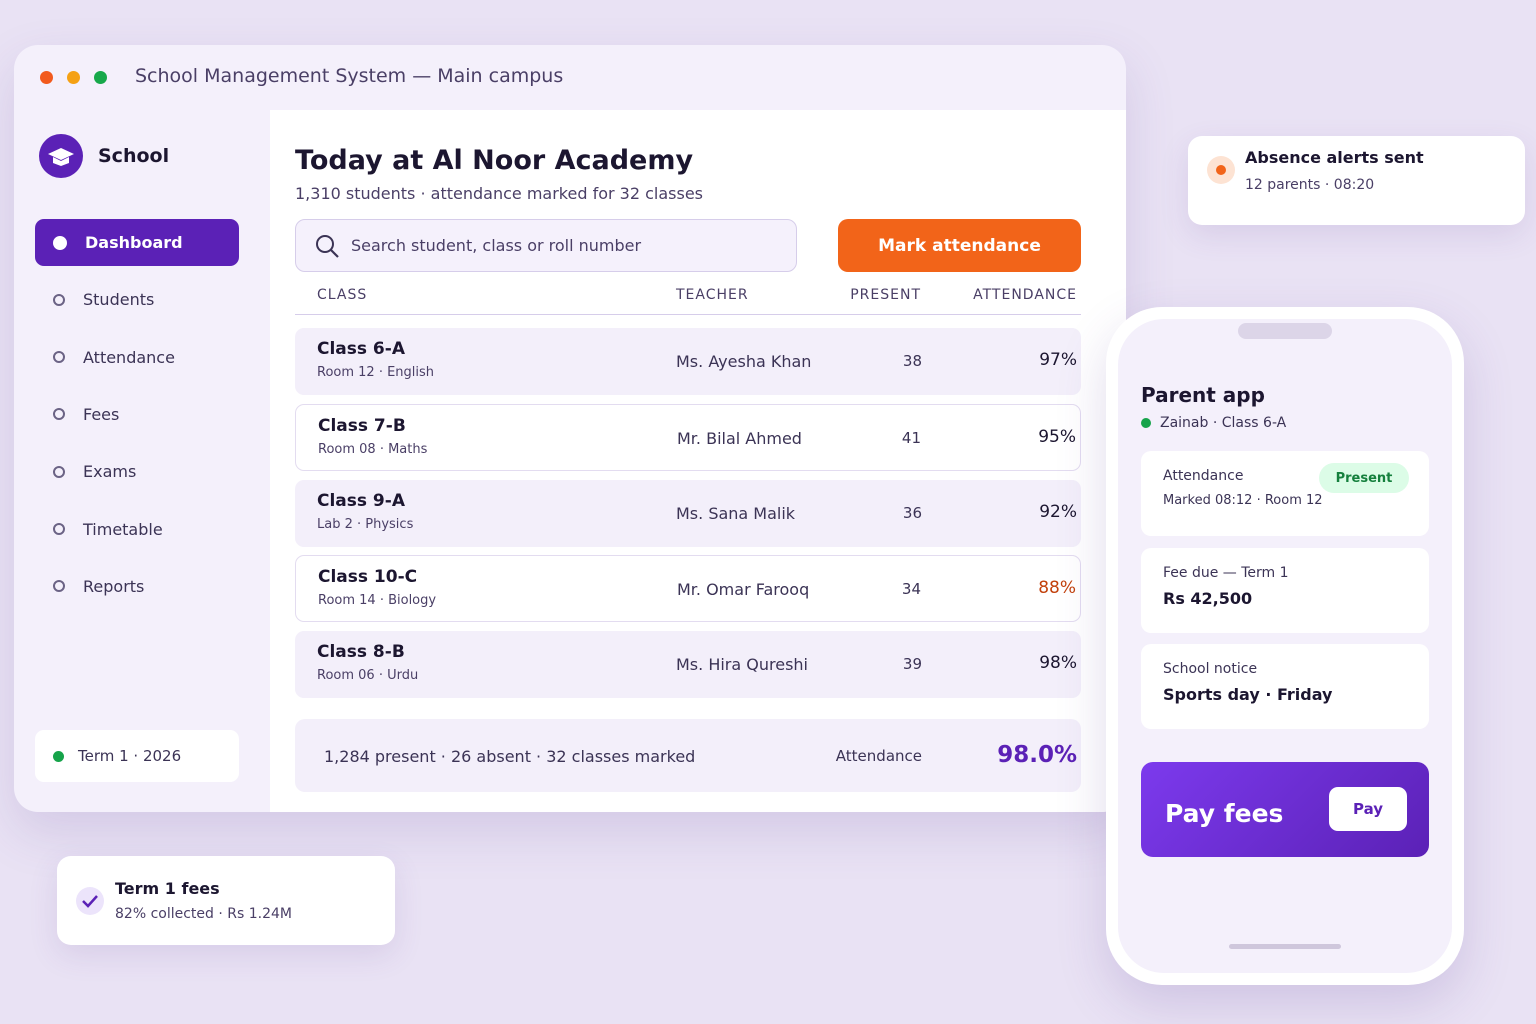  I want to click on teacher-name: Ms. Sana Malik, so click(736, 513).